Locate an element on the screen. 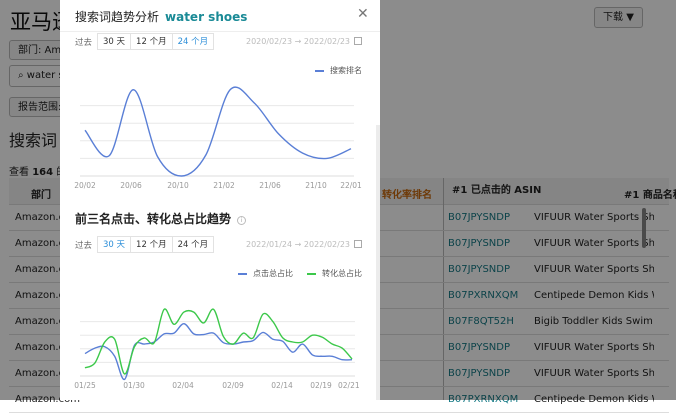  top3-share-chart: 01/25 01/30 02/04 02/09 02/14 02/19 02/21 is located at coordinates (220, 340).